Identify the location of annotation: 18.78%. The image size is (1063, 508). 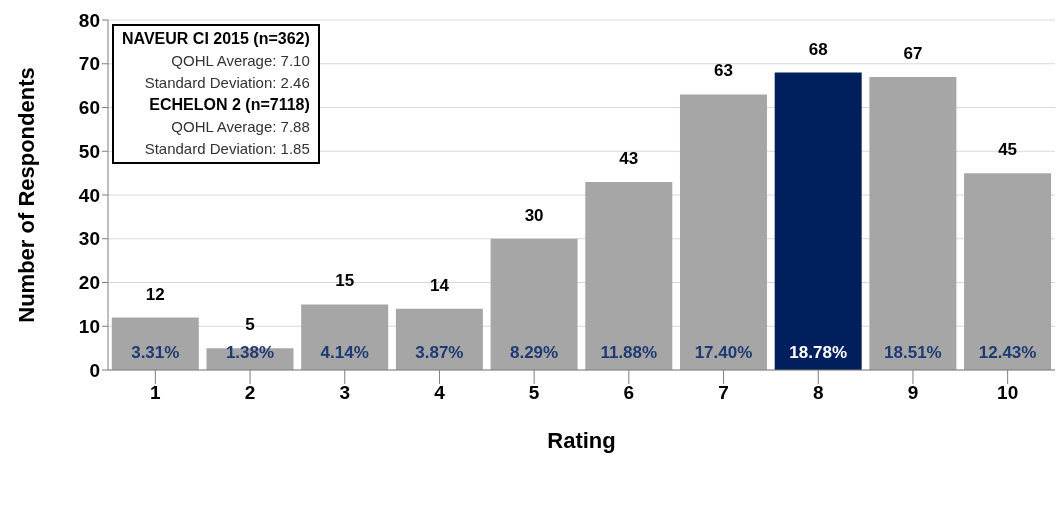
(818, 352).